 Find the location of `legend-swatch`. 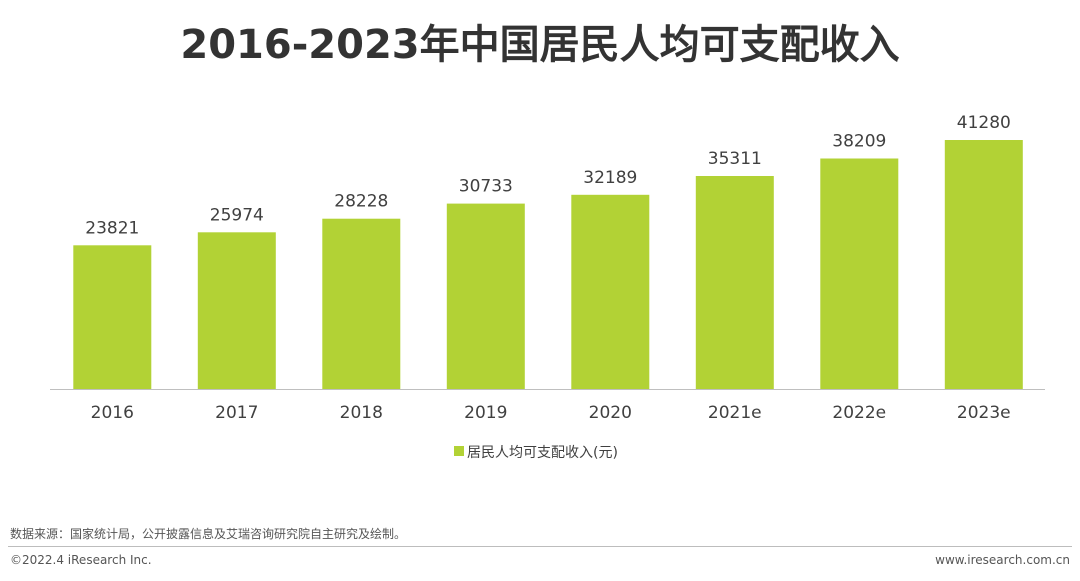

legend-swatch is located at coordinates (459, 451).